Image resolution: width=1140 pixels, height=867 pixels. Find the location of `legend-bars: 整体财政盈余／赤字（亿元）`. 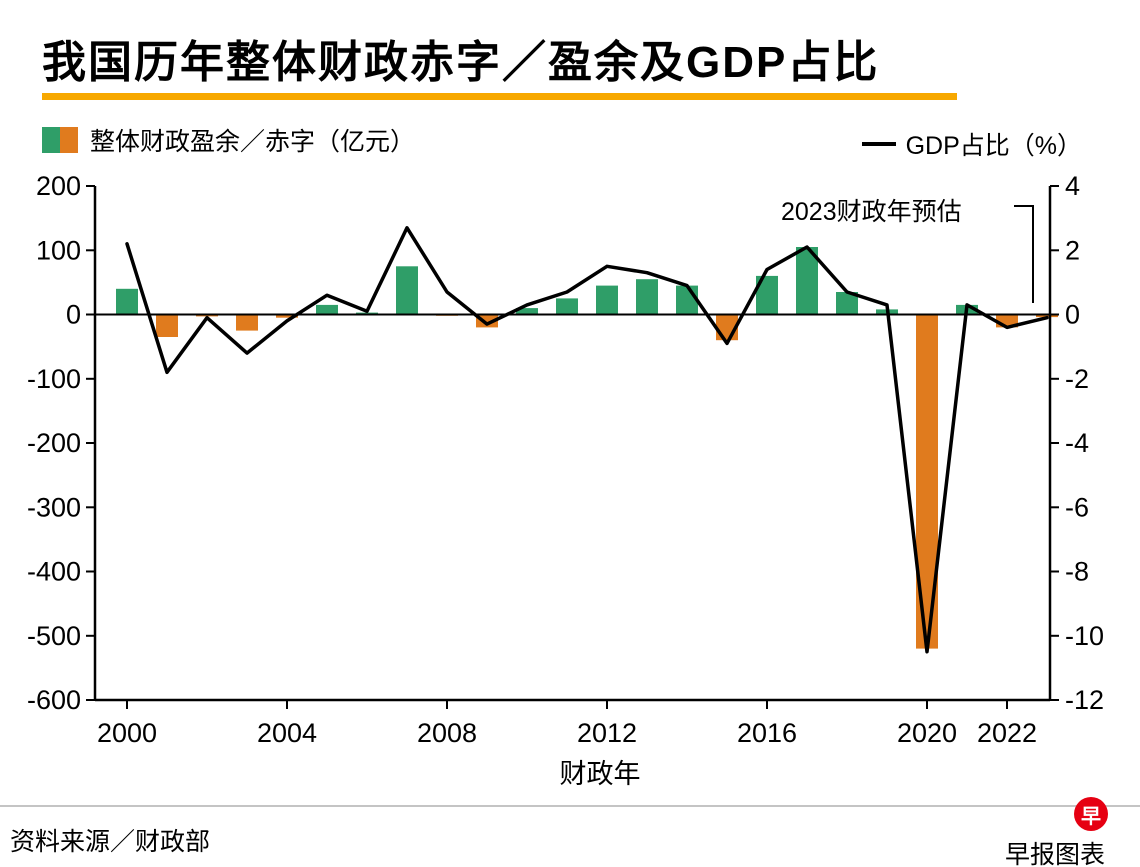

legend-bars: 整体财政盈余／赤字（亿元） is located at coordinates (228, 140).